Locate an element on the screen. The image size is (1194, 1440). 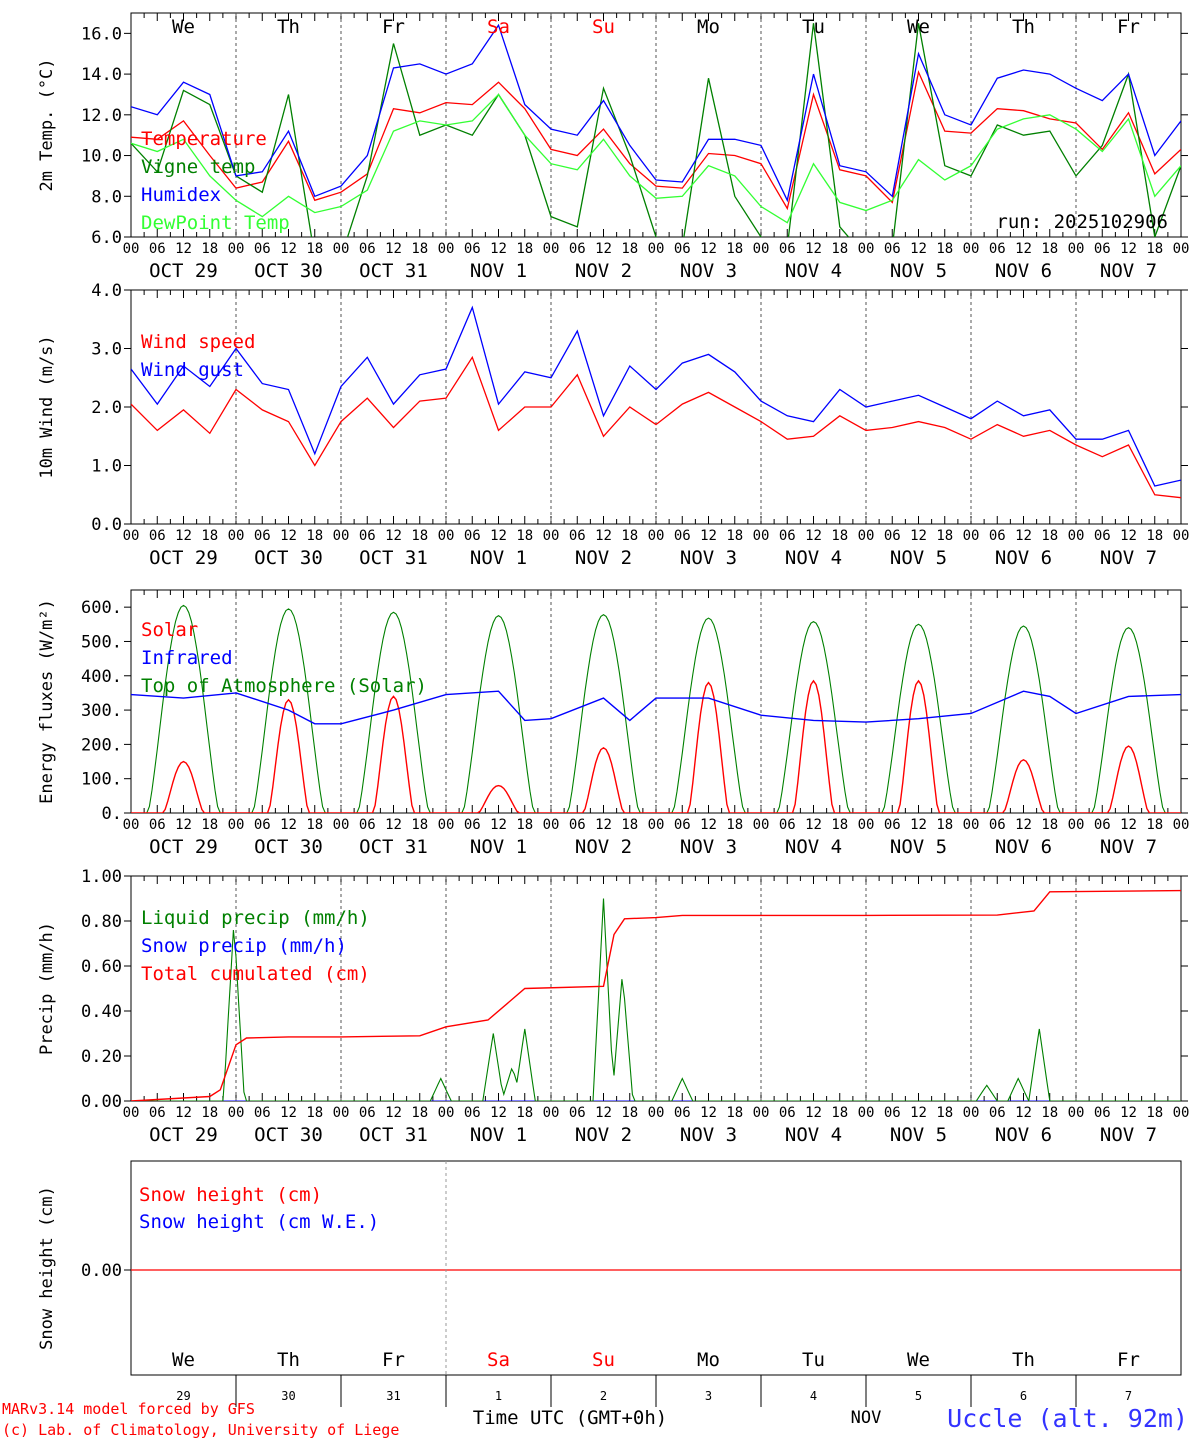
legend-wind-speed: Wind speed is located at coordinates (198, 342).